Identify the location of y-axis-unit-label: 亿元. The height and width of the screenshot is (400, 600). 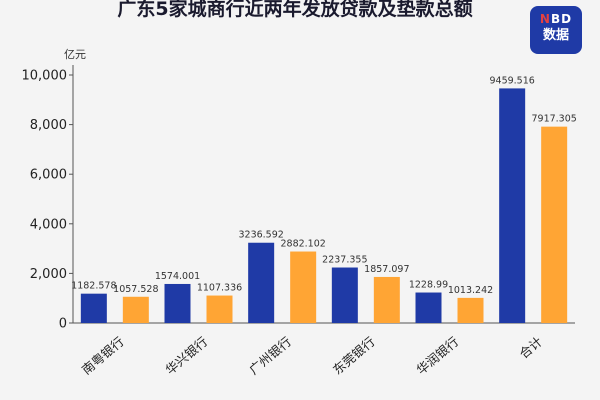
(75, 54).